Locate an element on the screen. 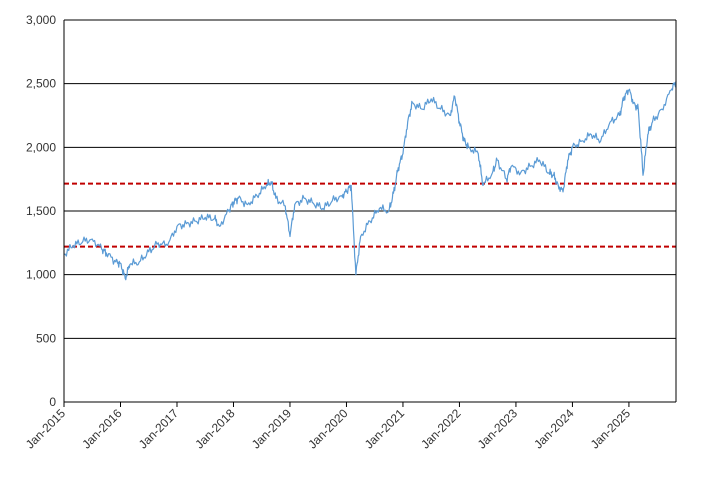  x-tick-label: Jan-2015 is located at coordinates (46, 429).